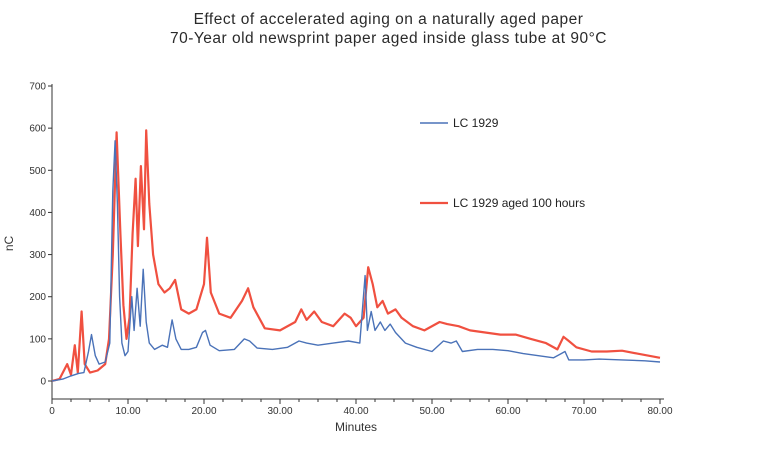  What do you see at coordinates (37, 87) in the screenshot?
I see `y-tick-label: 700` at bounding box center [37, 87].